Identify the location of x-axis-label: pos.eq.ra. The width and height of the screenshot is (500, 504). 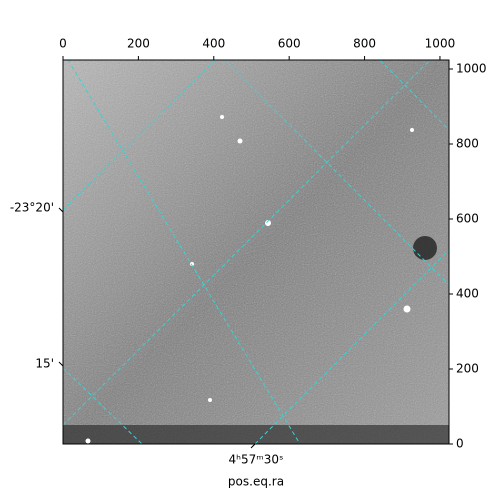
(256, 482).